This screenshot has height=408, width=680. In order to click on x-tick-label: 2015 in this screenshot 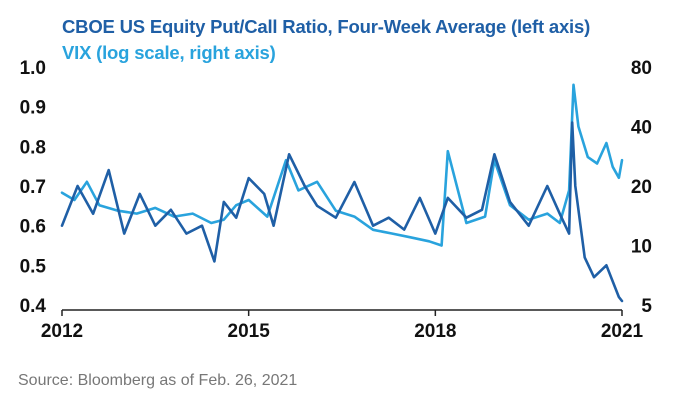, I will do `click(249, 331)`.